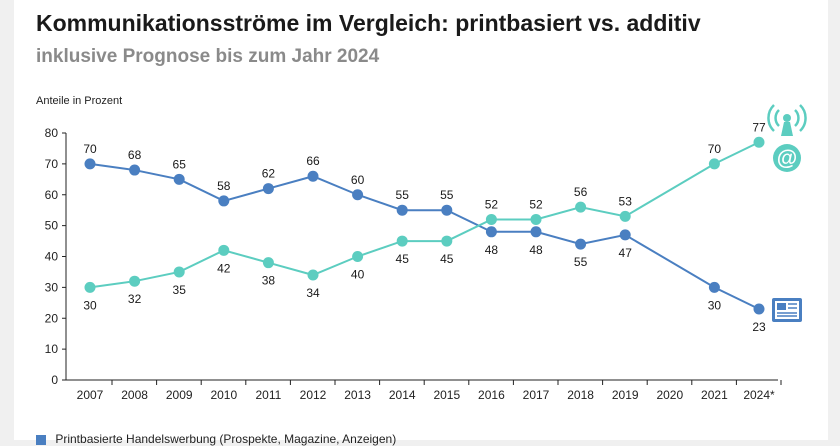 The image size is (840, 446). I want to click on x-tick-label: 2015, so click(446, 395).